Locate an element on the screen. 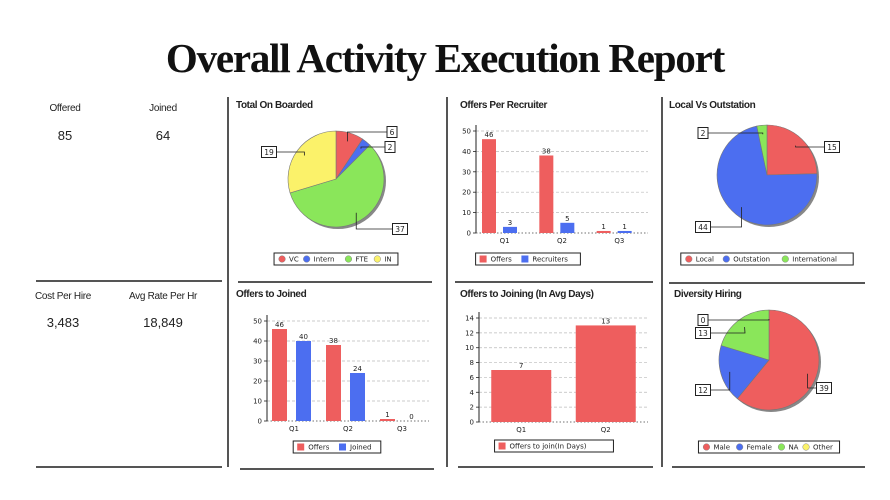  bar-value-label: 40 is located at coordinates (303, 337).